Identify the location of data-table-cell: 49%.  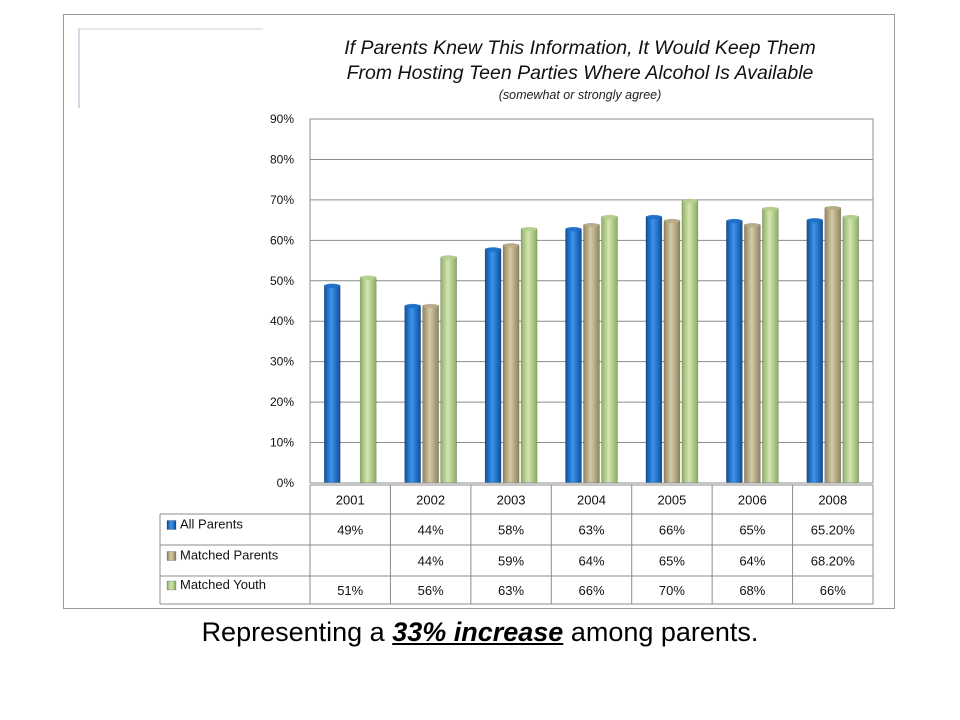
(350, 530).